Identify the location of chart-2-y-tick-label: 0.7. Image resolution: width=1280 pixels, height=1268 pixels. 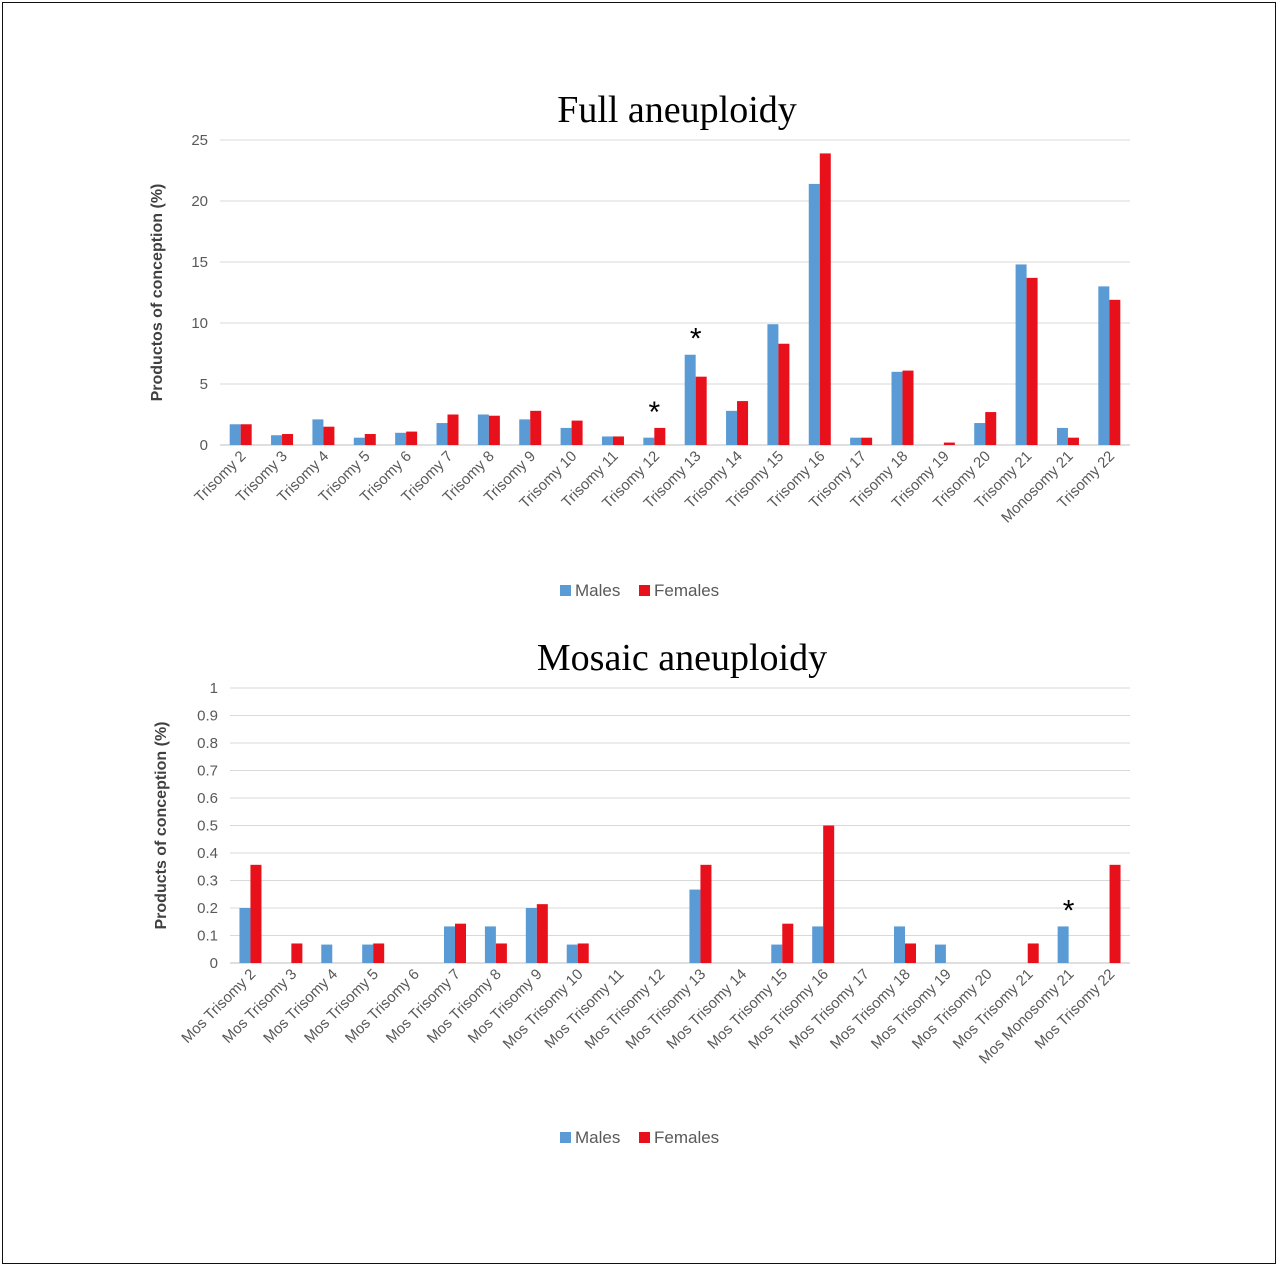
(207, 771).